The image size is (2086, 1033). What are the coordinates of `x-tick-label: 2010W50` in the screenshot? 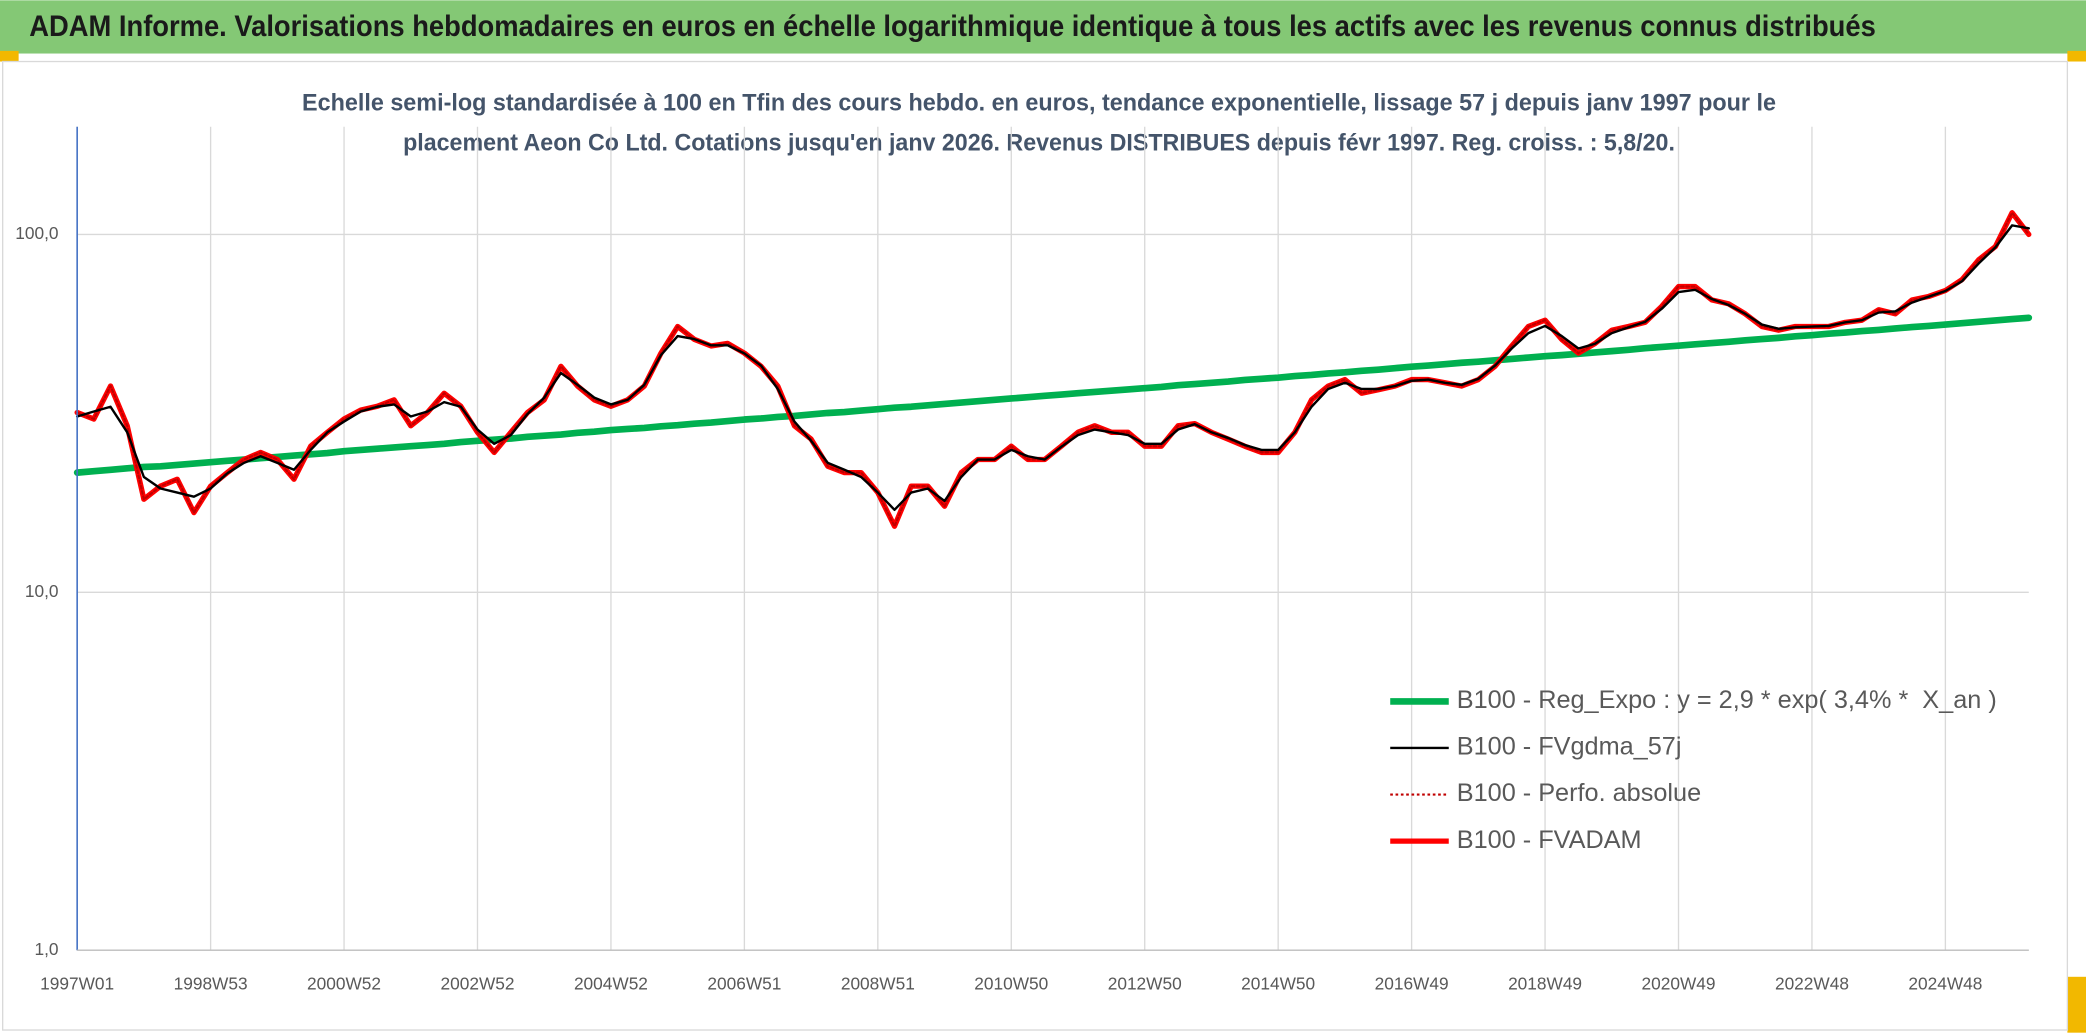 It's located at (1011, 983).